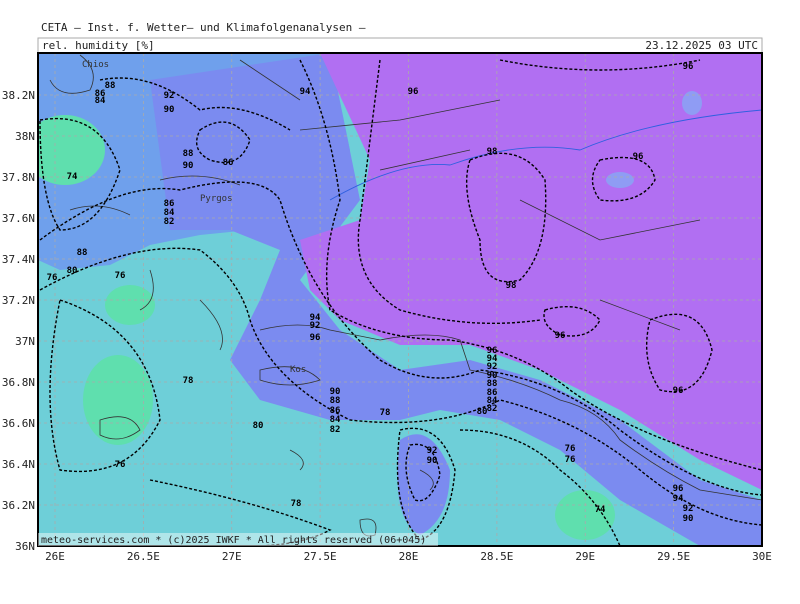 Image resolution: width=800 pixels, height=604 pixels. Describe the element at coordinates (18, 382) in the screenshot. I see `y-tick-label: 36.8N` at that location.